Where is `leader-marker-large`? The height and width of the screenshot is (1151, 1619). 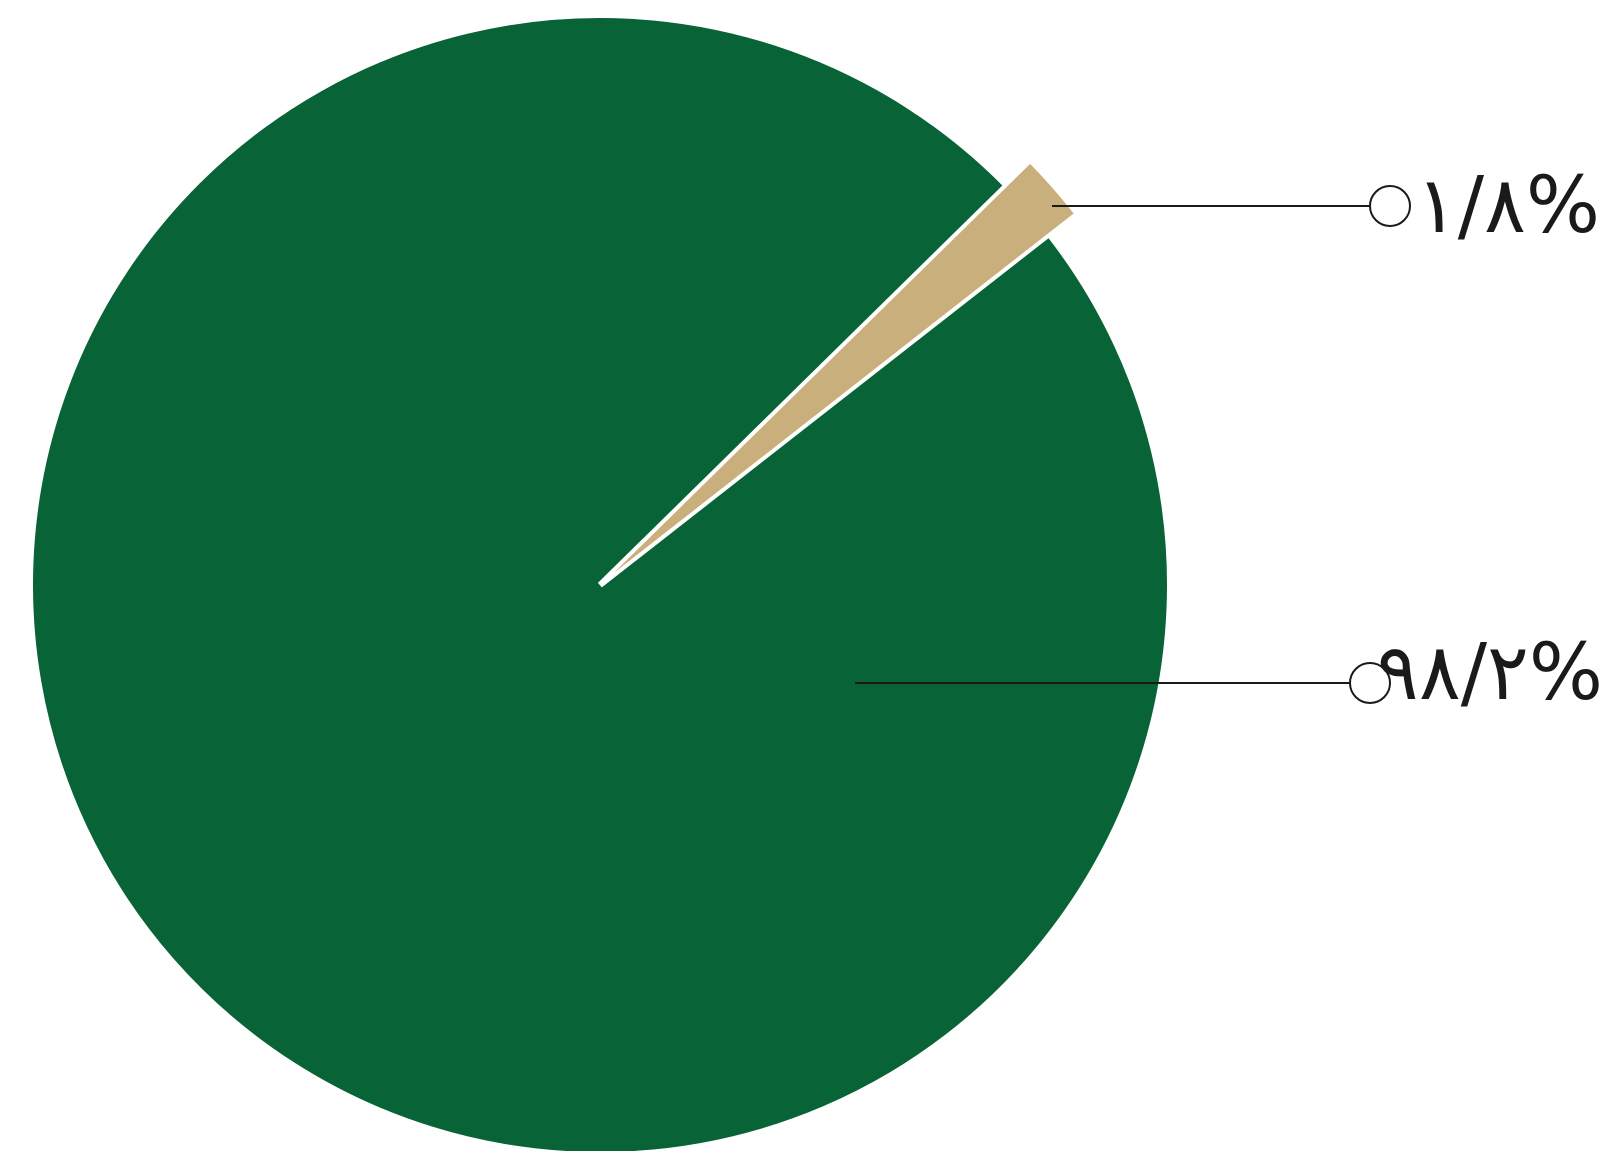
leader-marker-large is located at coordinates (1370, 683).